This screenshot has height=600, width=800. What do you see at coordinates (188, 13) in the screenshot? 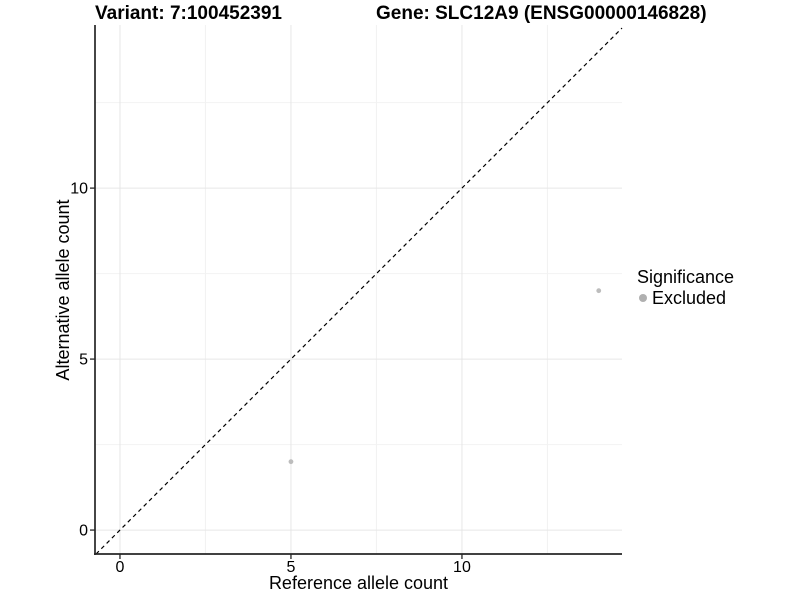
I see `plot-title-variant: Variant: 7:100452391` at bounding box center [188, 13].